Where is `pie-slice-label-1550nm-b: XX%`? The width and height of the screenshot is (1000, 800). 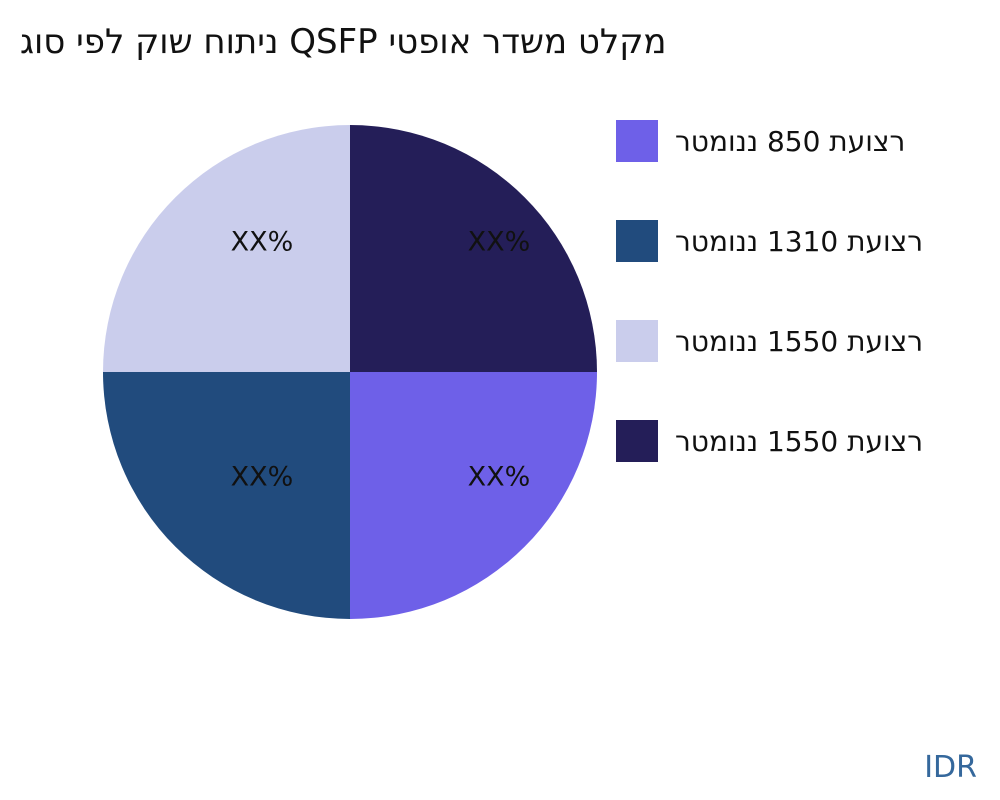
pie-slice-label-1550nm-b: XX% is located at coordinates (499, 242).